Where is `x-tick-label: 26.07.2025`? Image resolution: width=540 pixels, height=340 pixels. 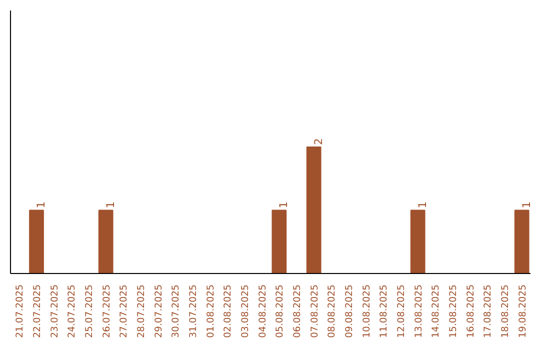 x-tick-label: 26.07.2025 is located at coordinates (106, 311).